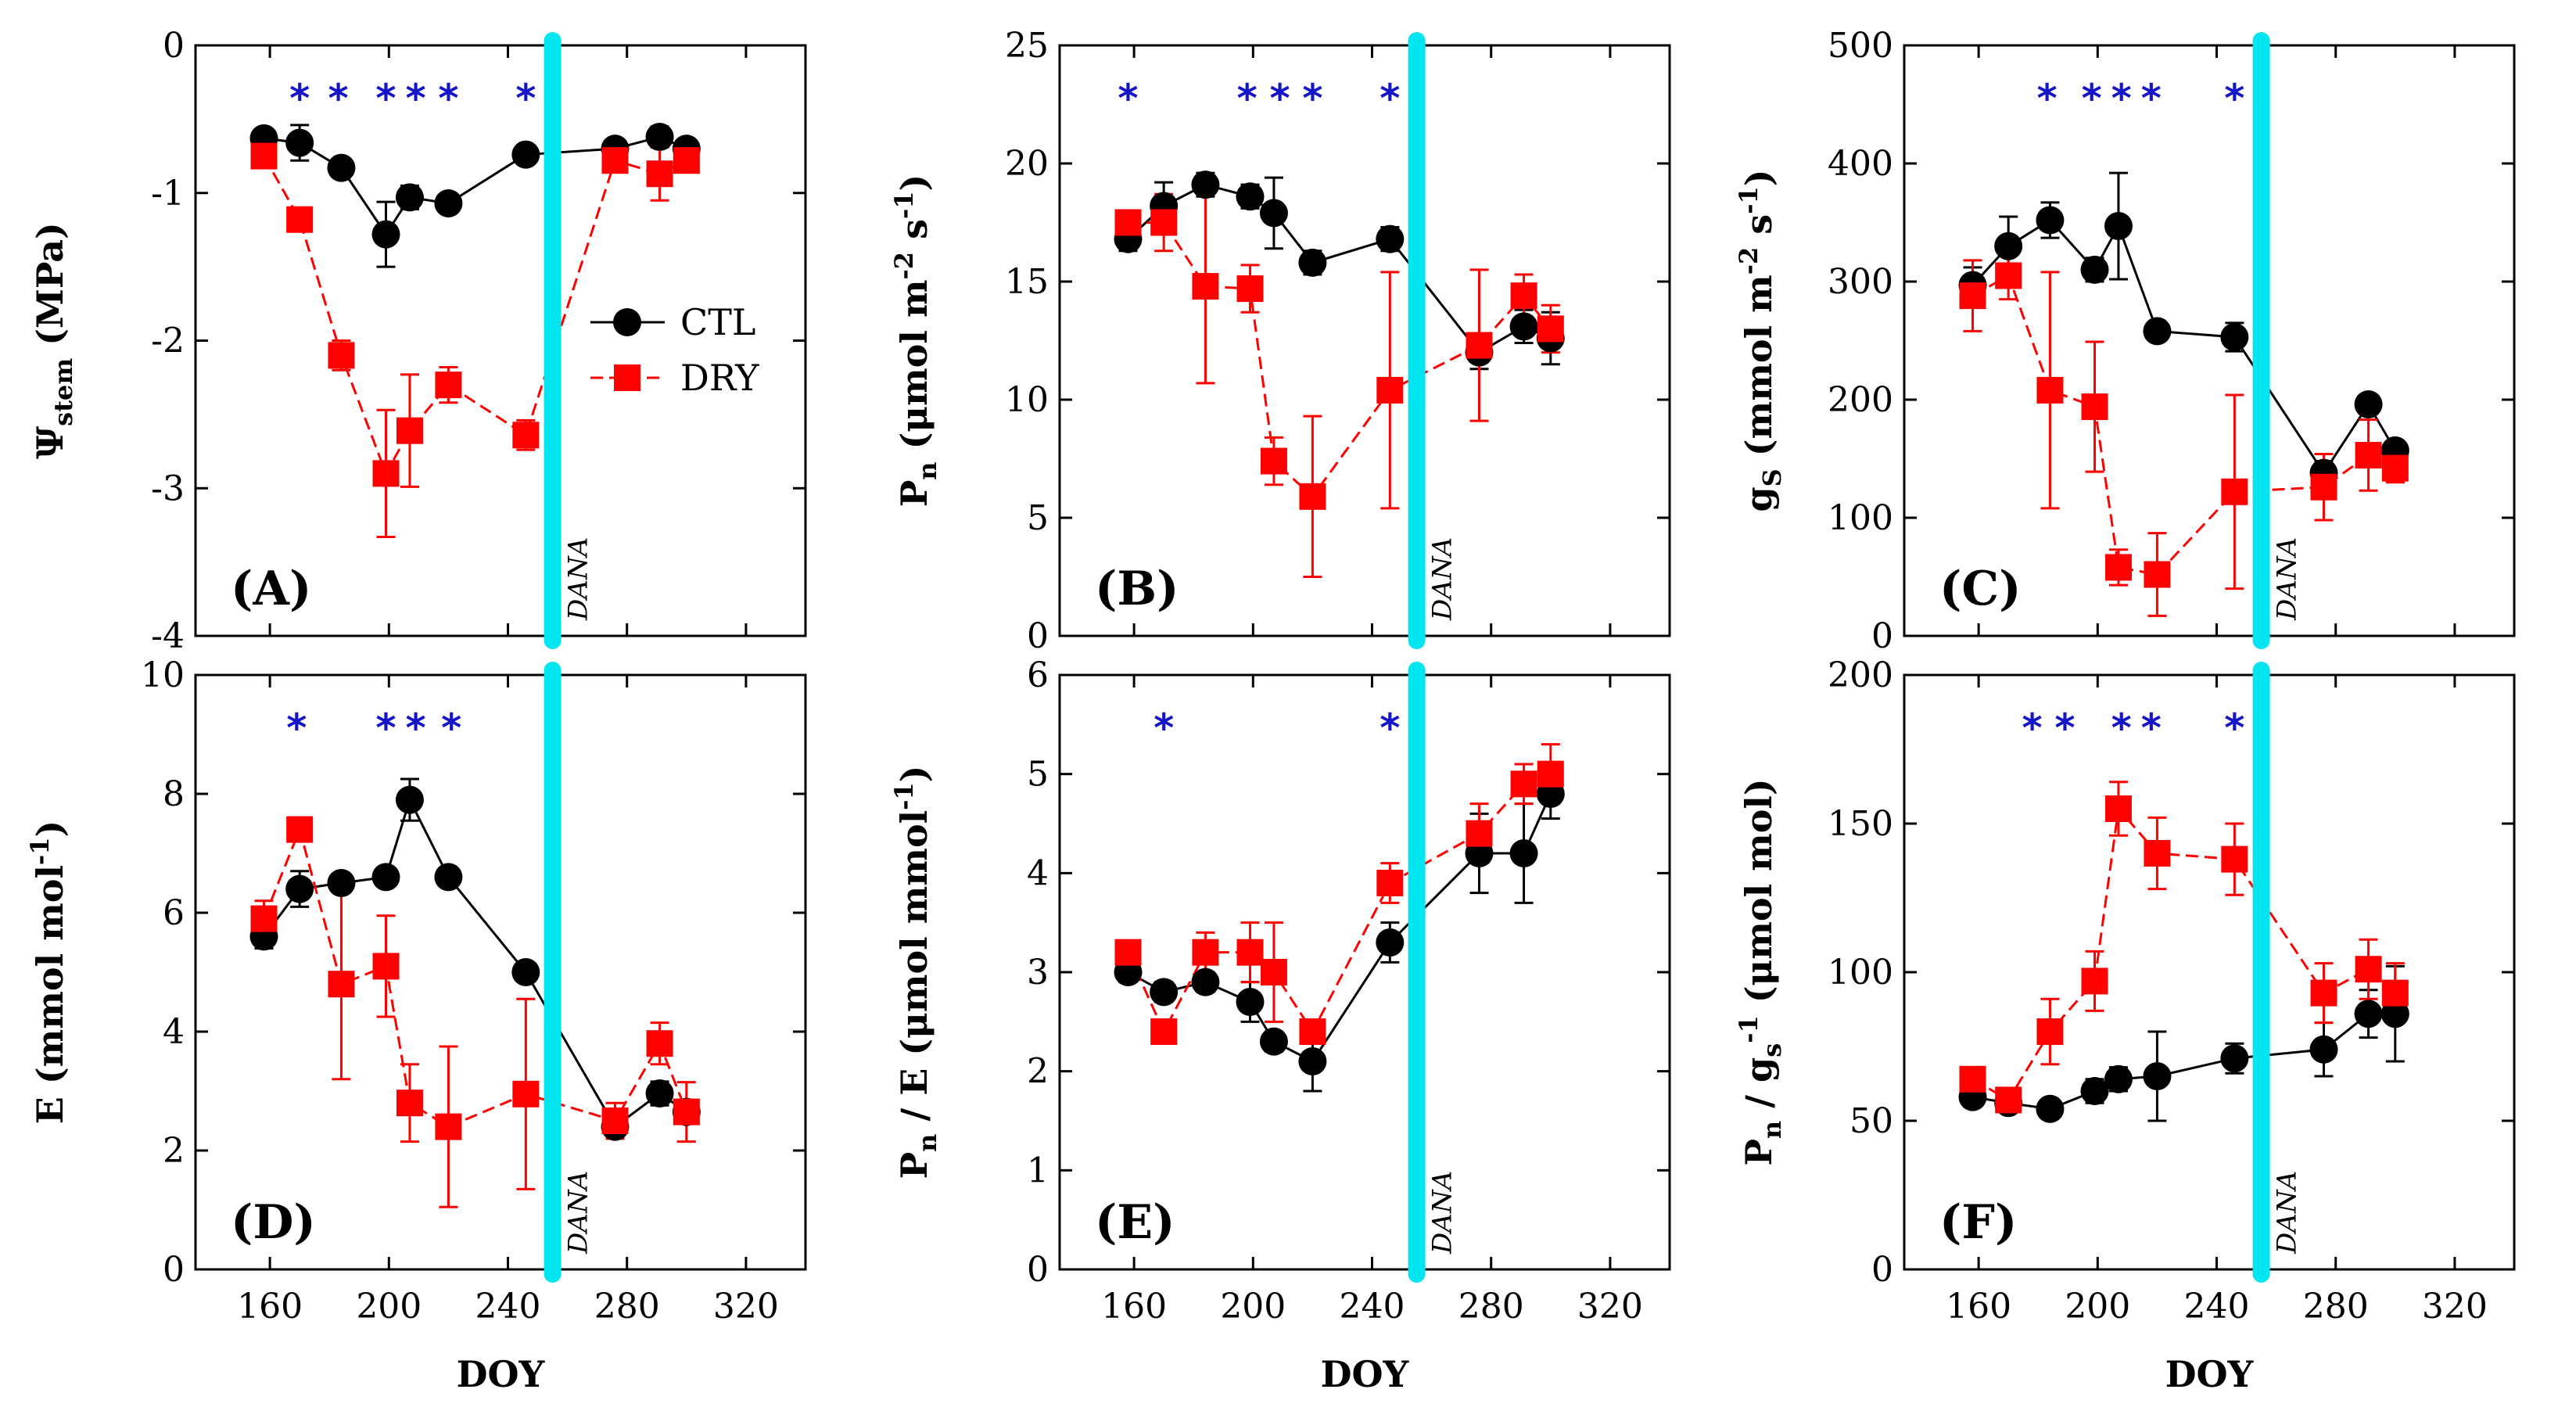  I want to click on y-axis-title-base: P, so click(914, 1165).